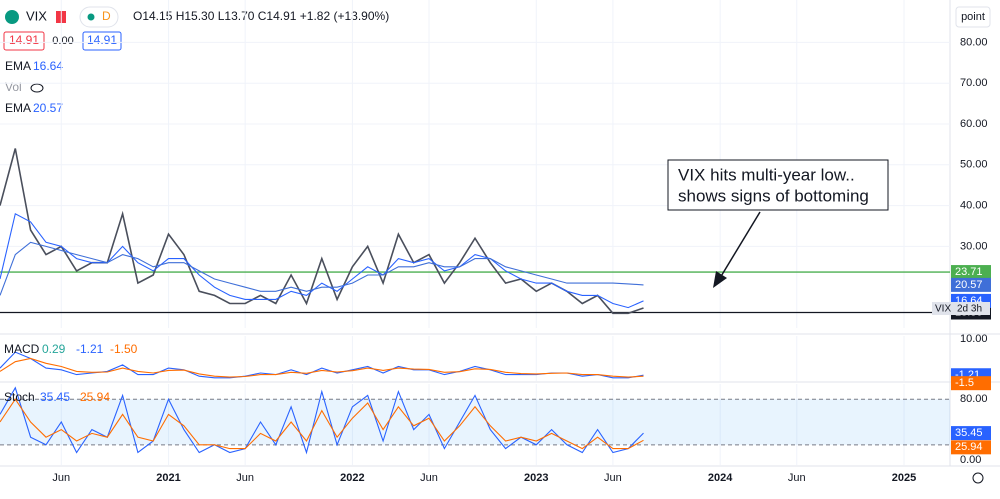 The image size is (1000, 499). Describe the element at coordinates (943, 309) in the screenshot. I see `symbol-tag: VIX` at that location.